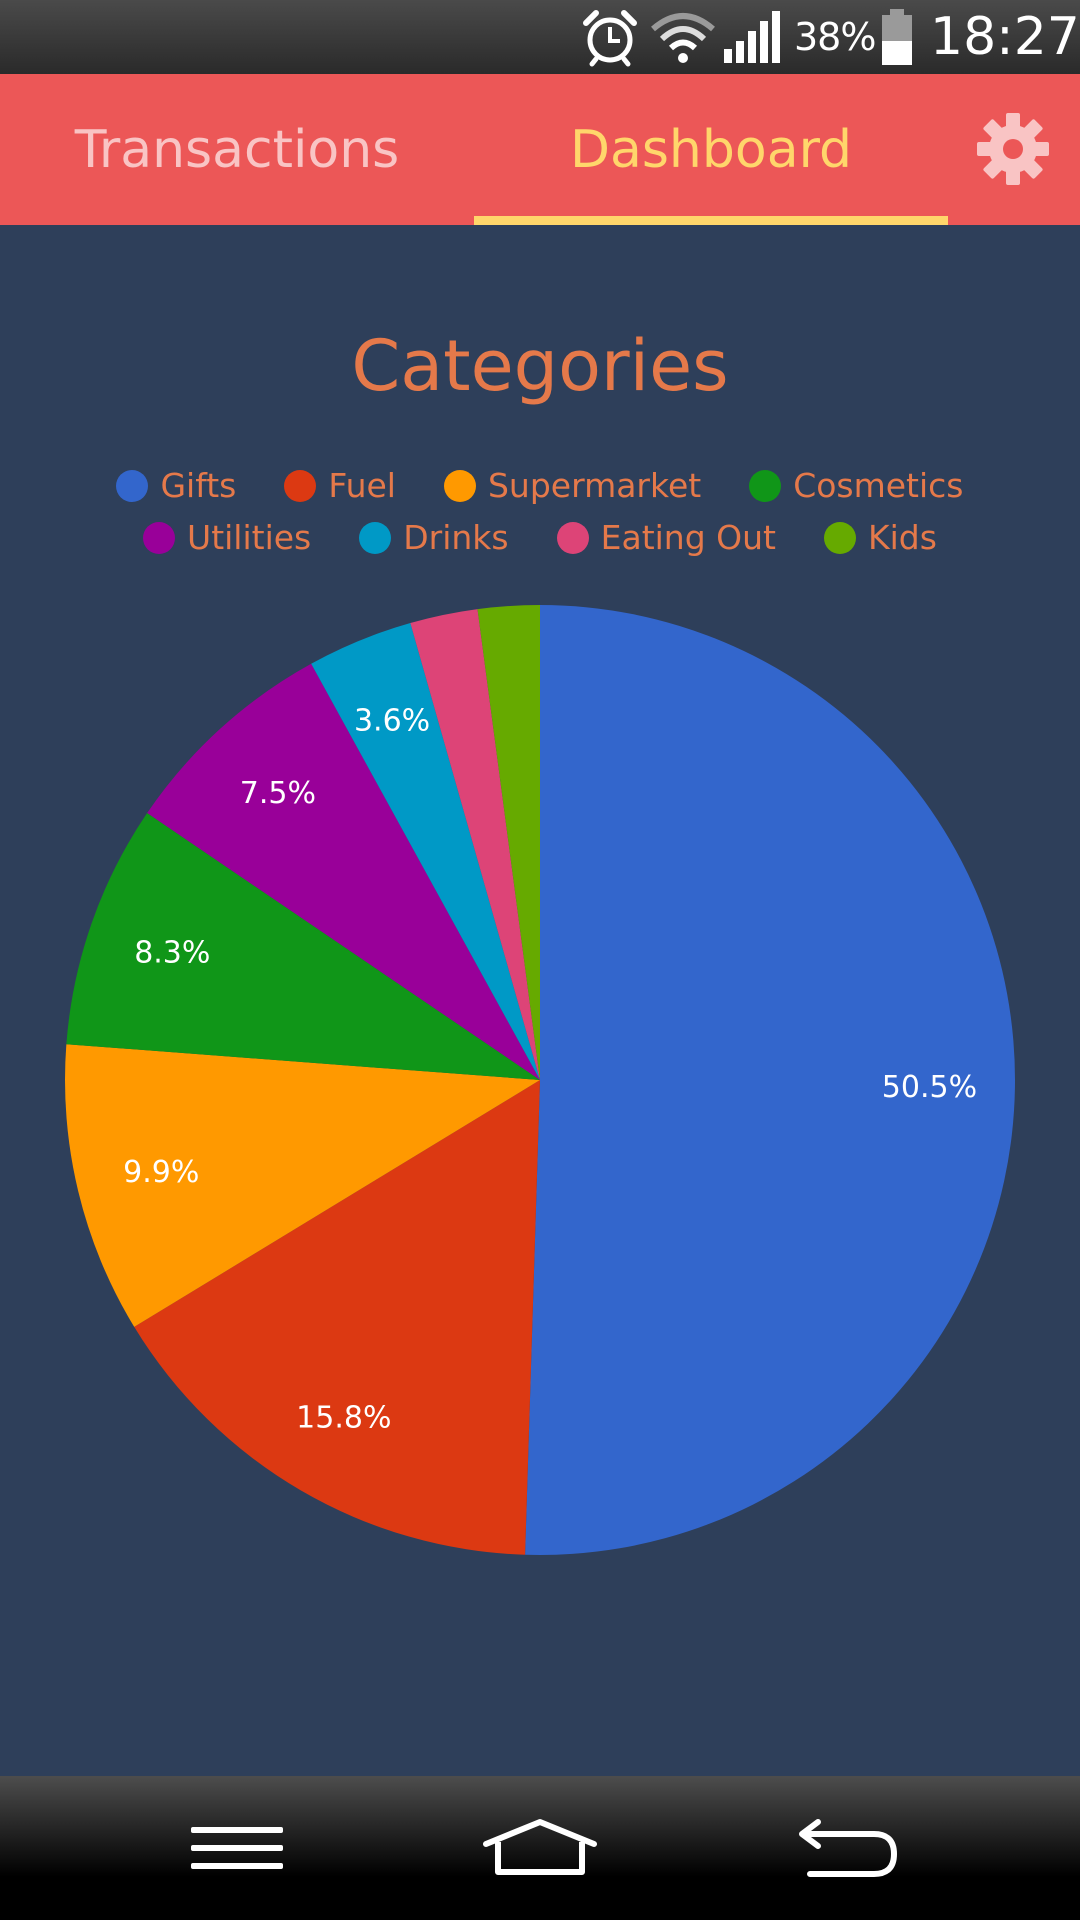 The width and height of the screenshot is (1080, 1920). What do you see at coordinates (456, 537) in the screenshot?
I see `legend-label: Drinks` at bounding box center [456, 537].